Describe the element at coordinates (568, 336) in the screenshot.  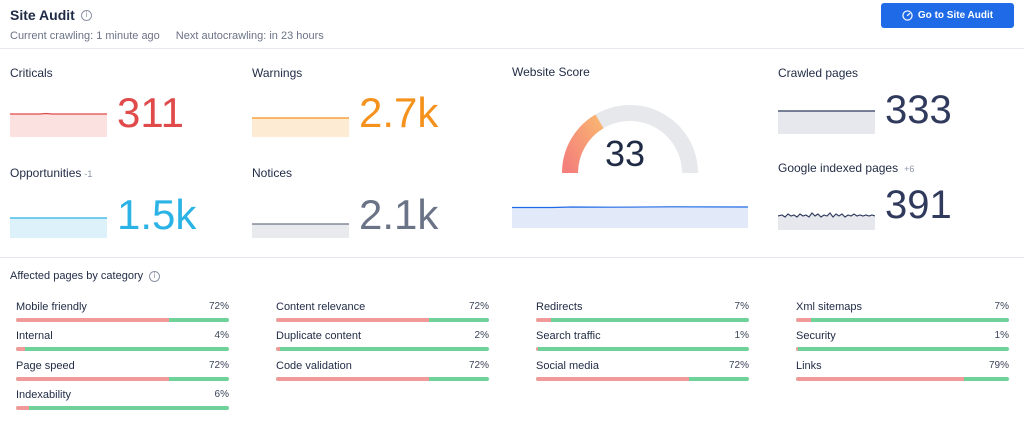
I see `category-name: Search traffic` at that location.